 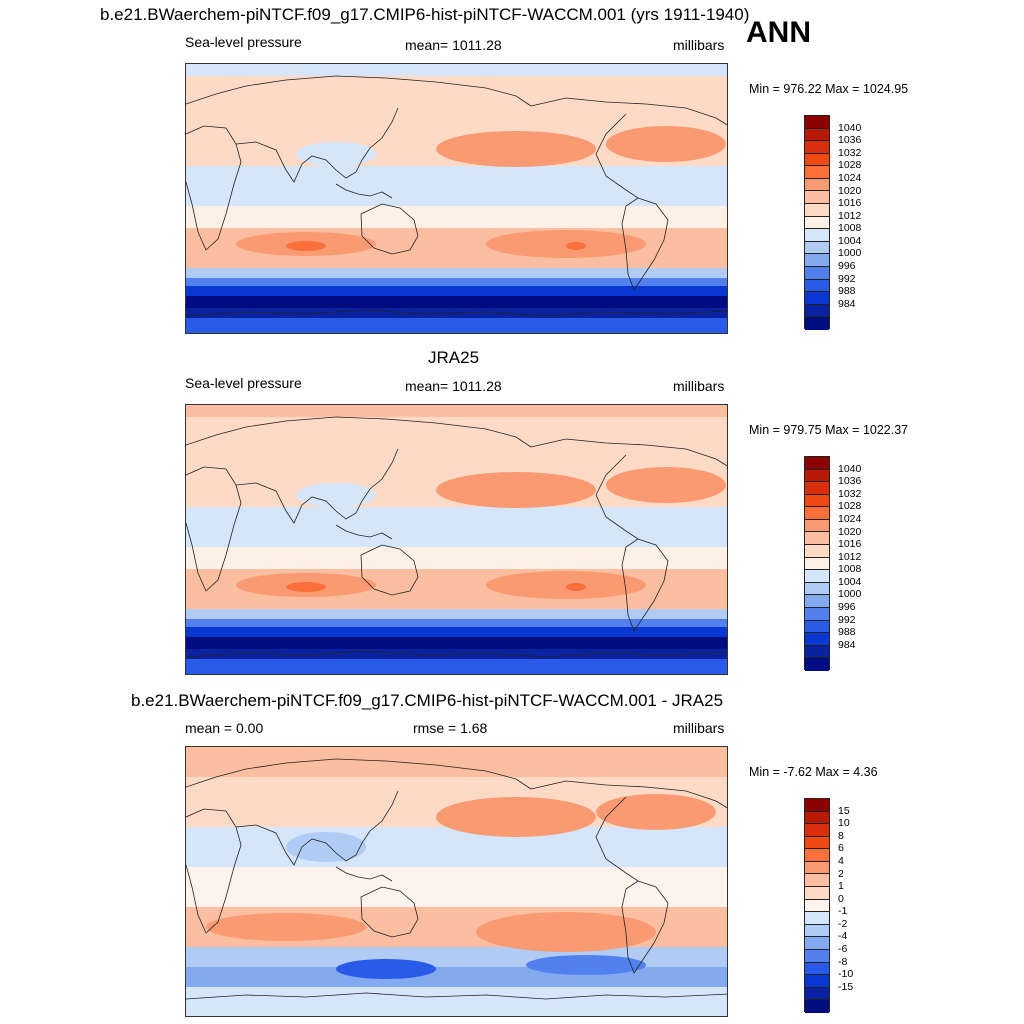 I want to click on colorbar-label: 15, so click(x=844, y=810).